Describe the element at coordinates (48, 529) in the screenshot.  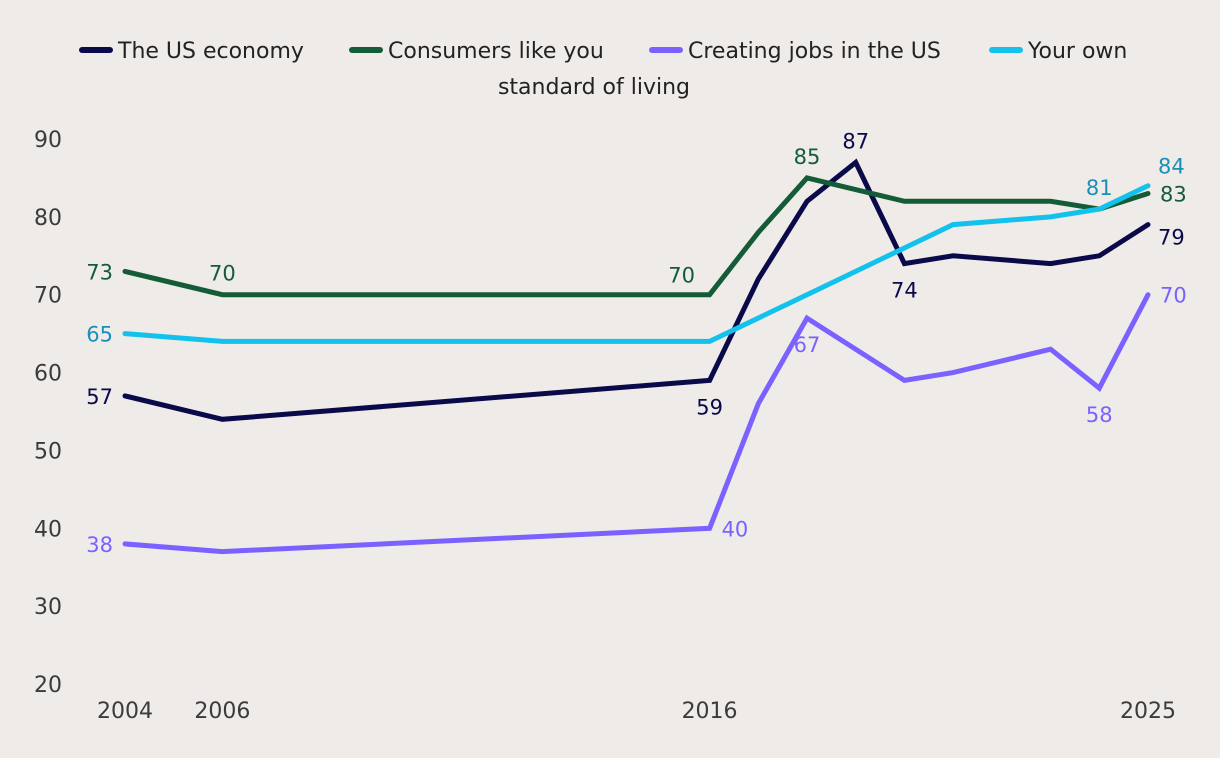
I see `y-tick-label-40: 40` at that location.